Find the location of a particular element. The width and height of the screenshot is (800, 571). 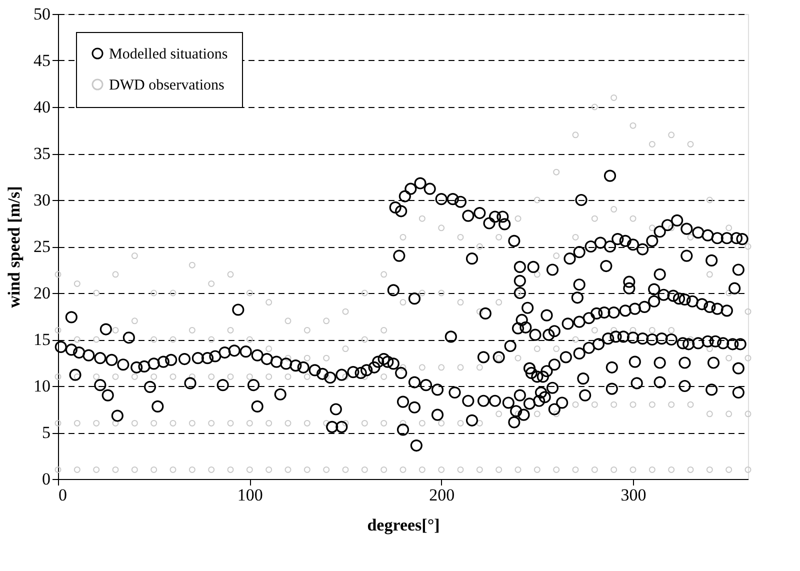

y-tick-label: 50 is located at coordinates (42, 14).